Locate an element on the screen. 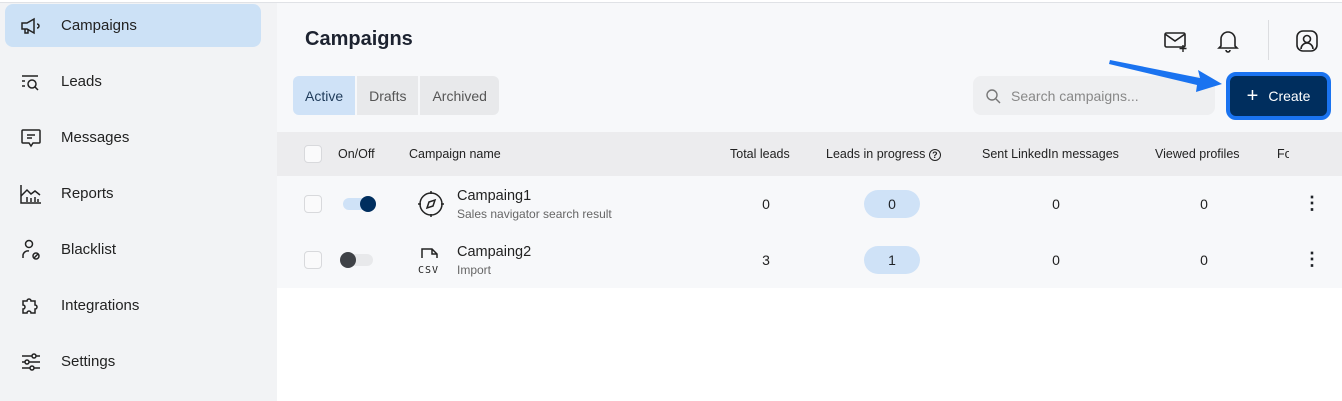 The image size is (1342, 401). header-divider is located at coordinates (1268, 40).